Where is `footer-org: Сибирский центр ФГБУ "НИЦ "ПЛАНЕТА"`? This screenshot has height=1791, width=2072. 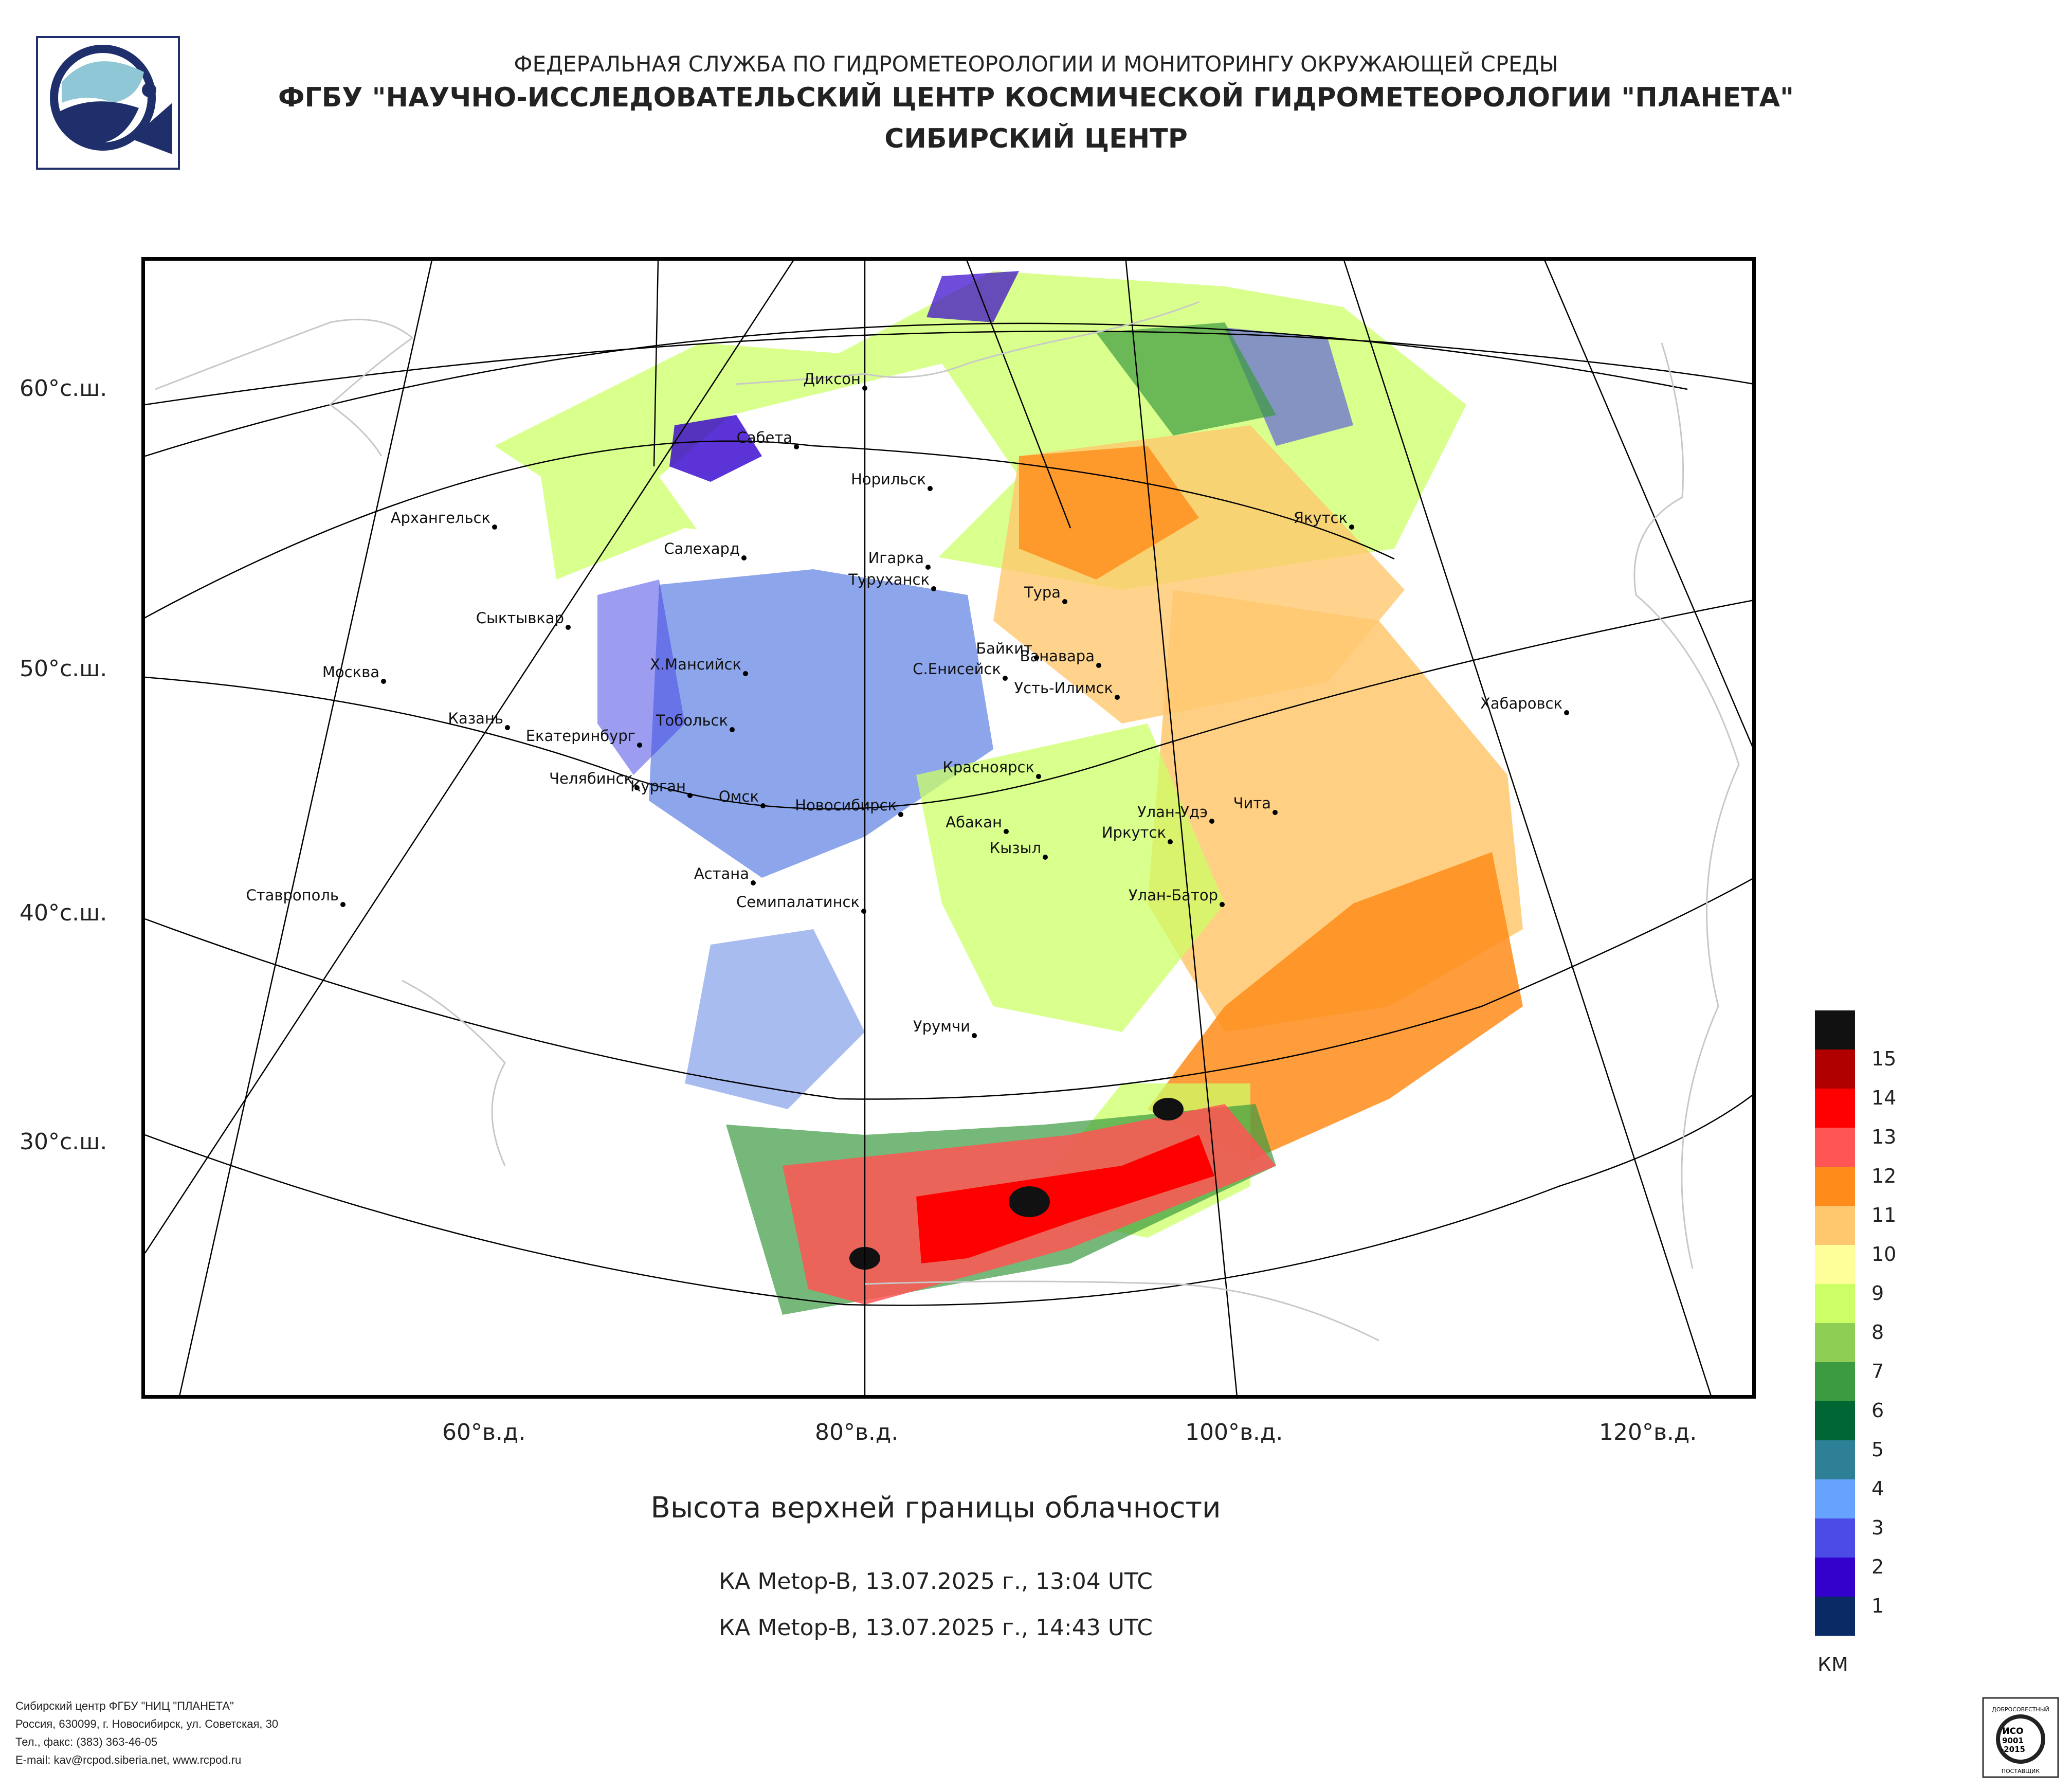 footer-org: Сибирский центр ФГБУ "НИЦ "ПЛАНЕТА" is located at coordinates (124, 1705).